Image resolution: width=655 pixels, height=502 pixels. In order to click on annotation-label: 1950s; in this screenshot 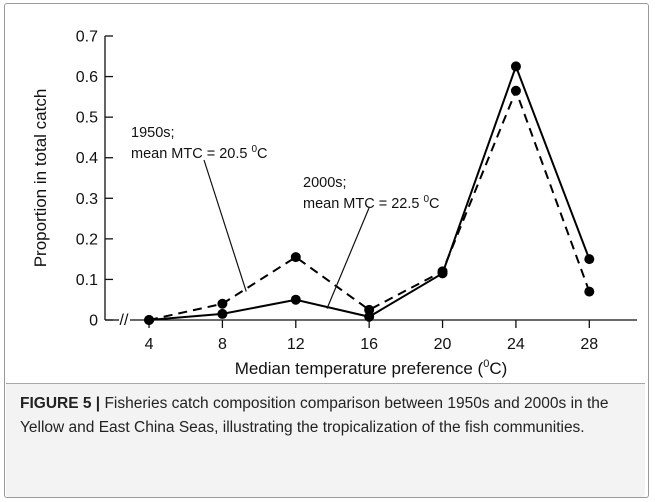, I will do `click(153, 133)`.